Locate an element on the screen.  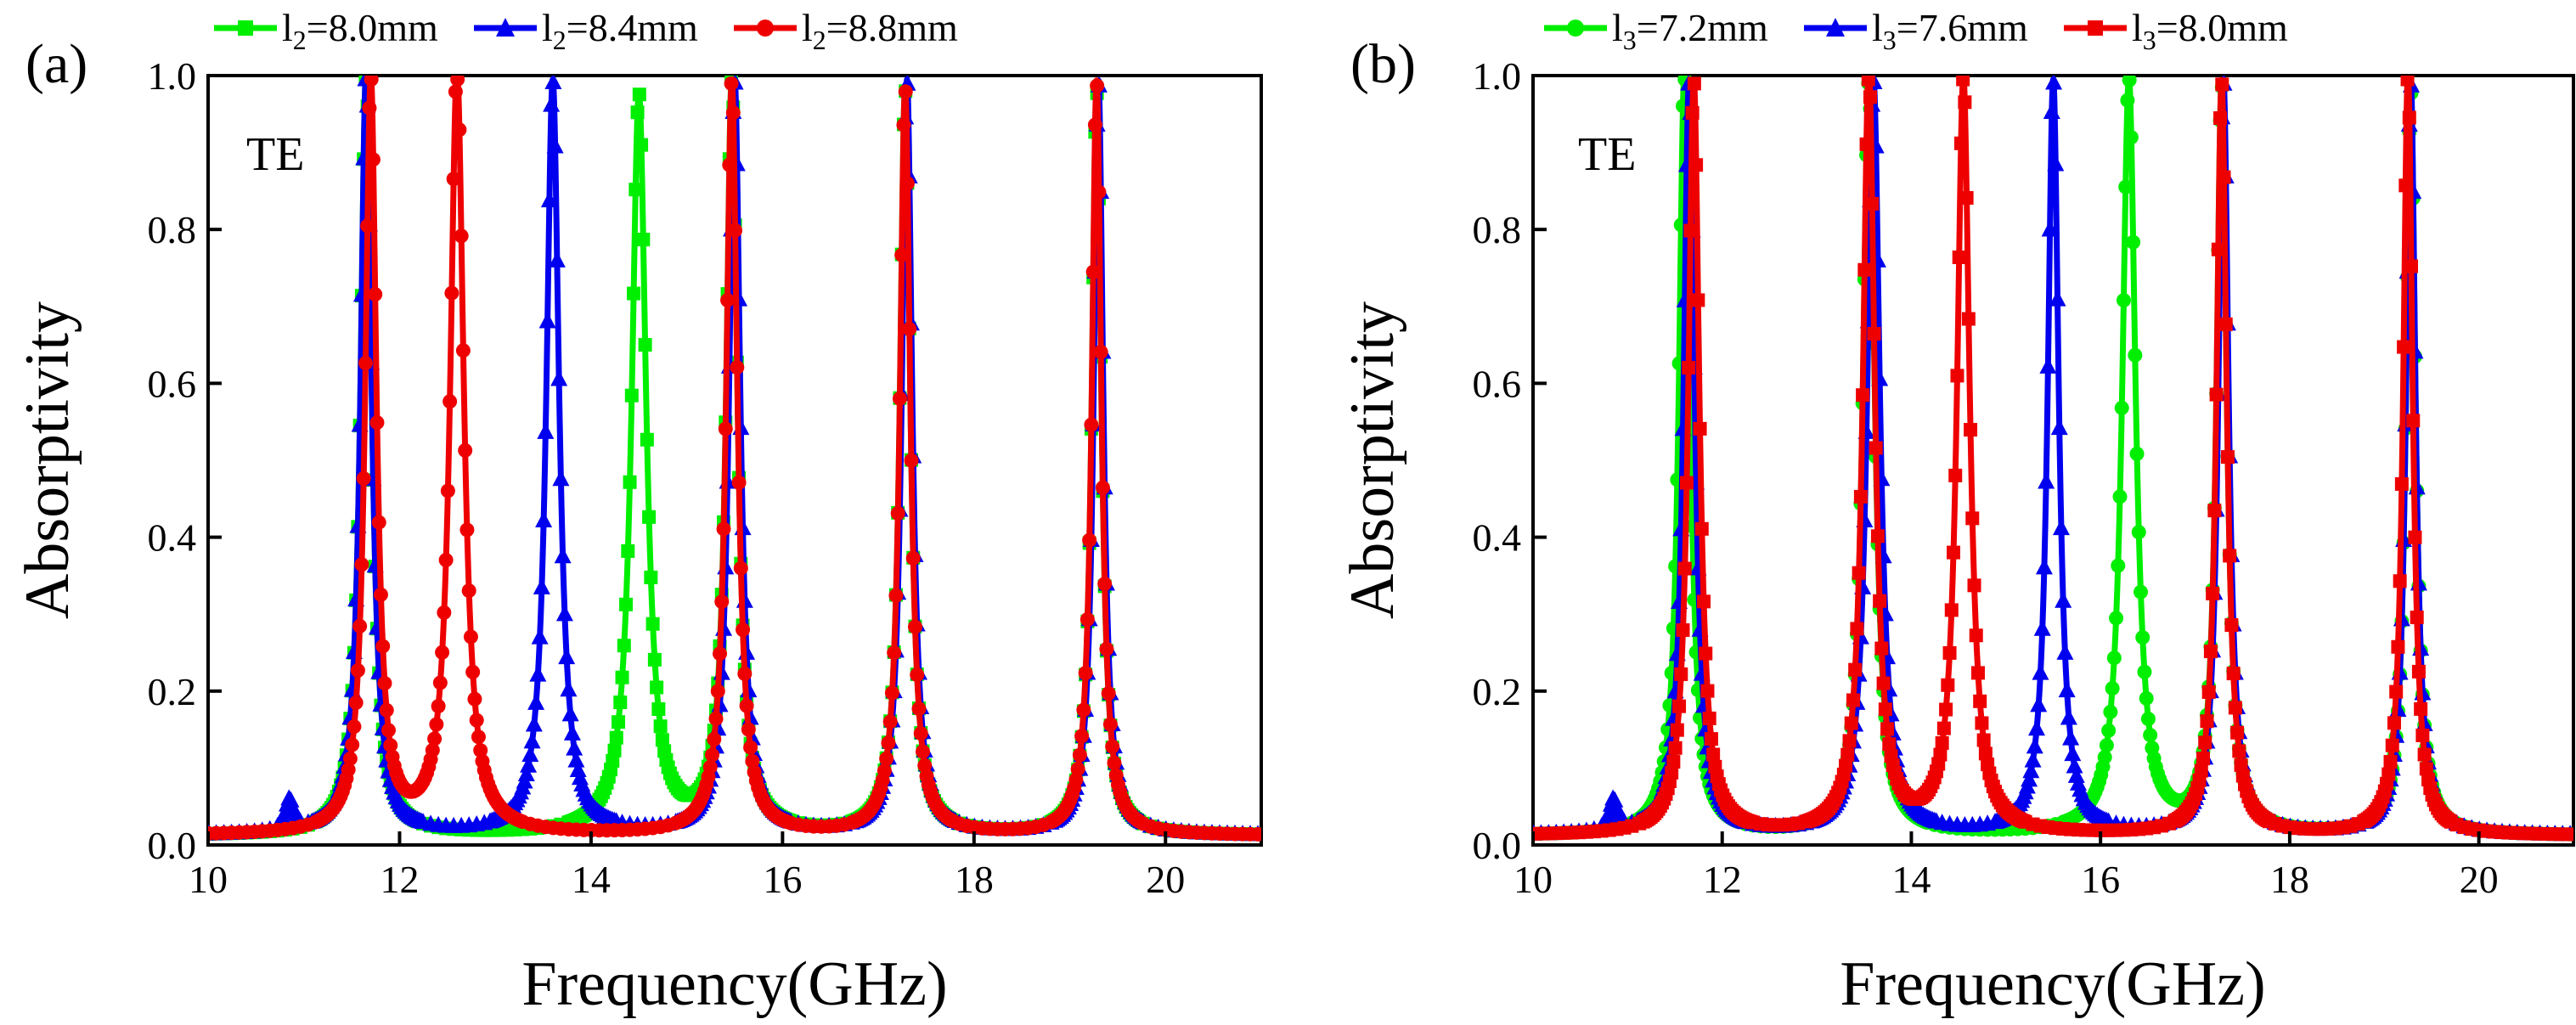
panel-a-y-tick-label-0.0: 0.0 is located at coordinates (172, 845).